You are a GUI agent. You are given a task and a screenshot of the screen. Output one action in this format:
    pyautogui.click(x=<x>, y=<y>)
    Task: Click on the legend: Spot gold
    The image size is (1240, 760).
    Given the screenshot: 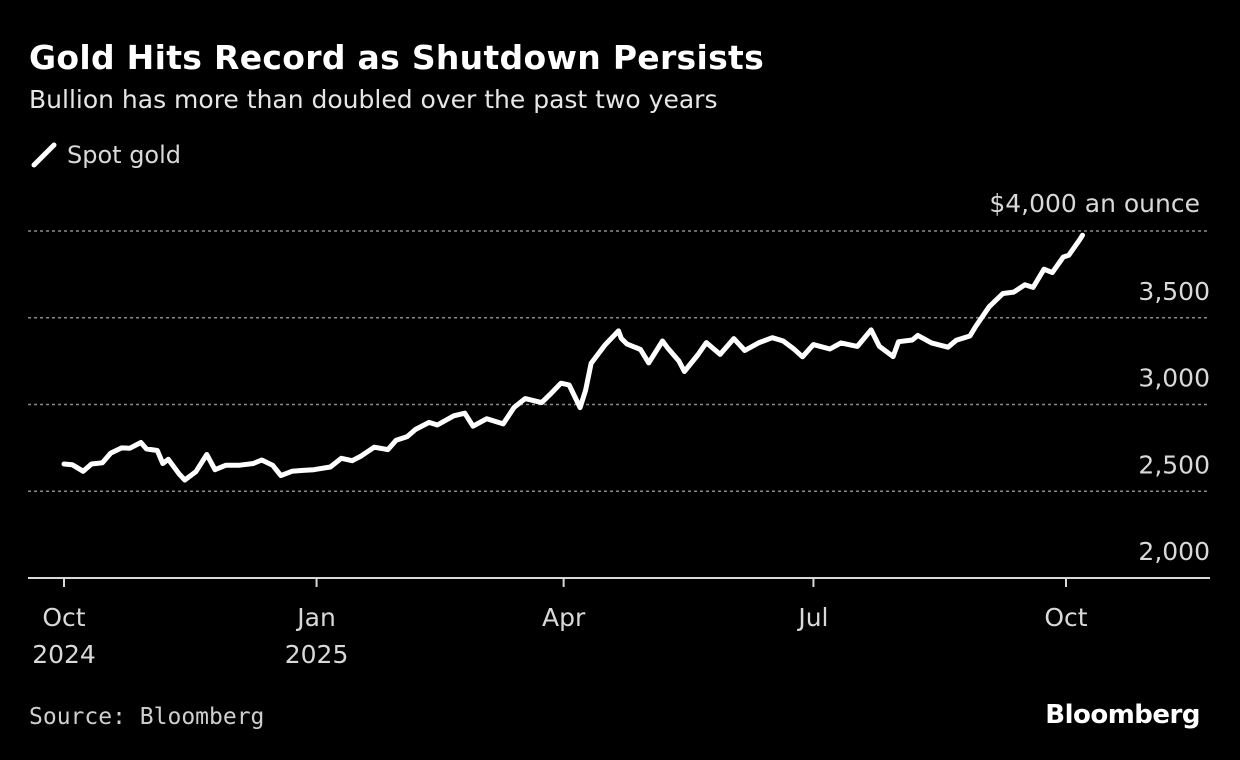 What is the action you would take?
    pyautogui.click(x=105, y=155)
    